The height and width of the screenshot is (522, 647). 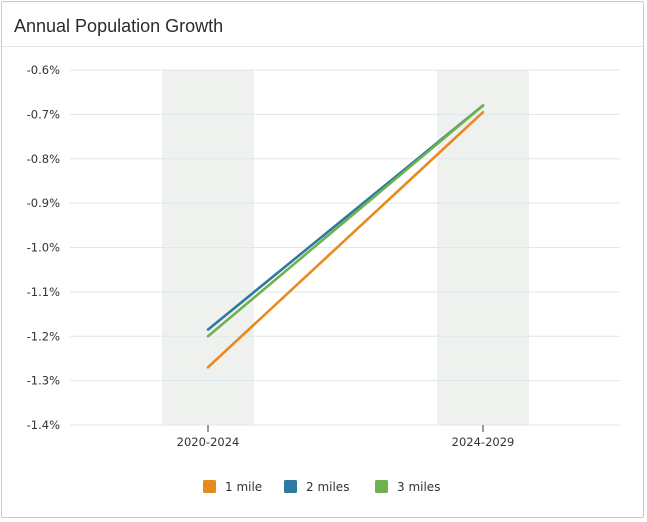 I want to click on y-tick-label: -1.3%, so click(x=43, y=381).